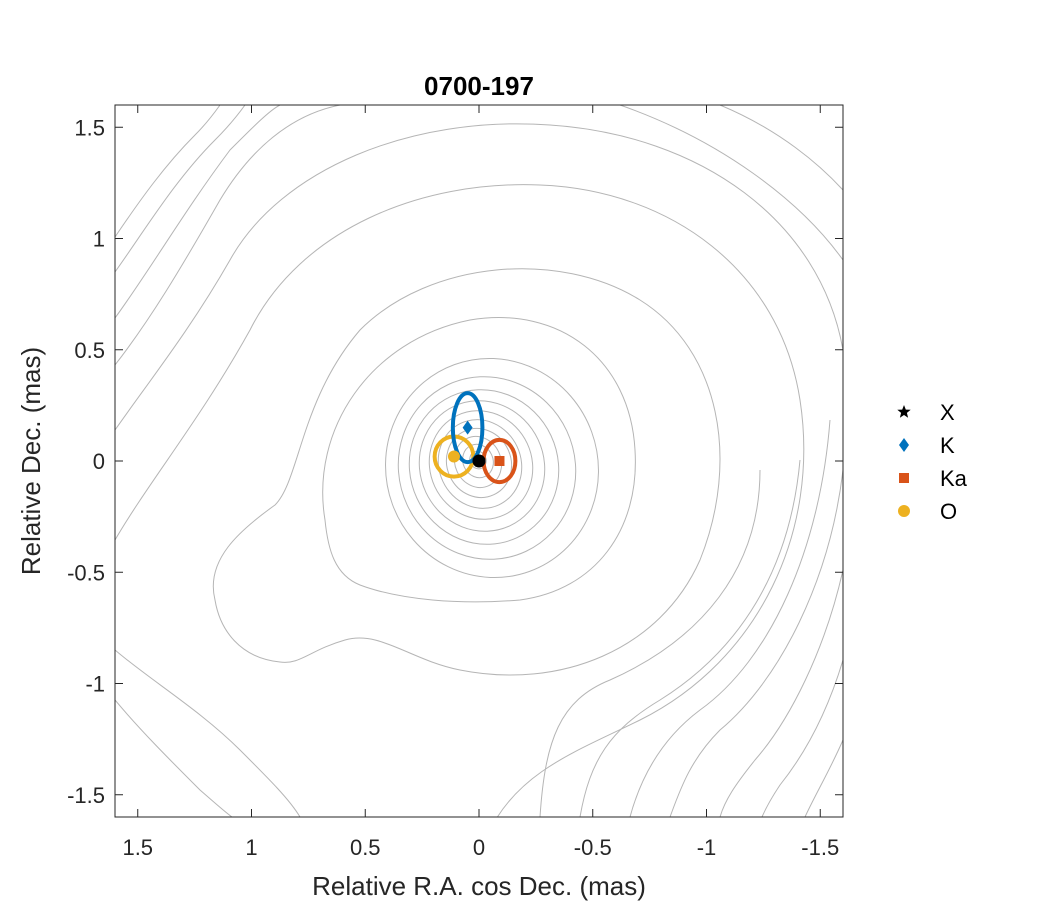 The image size is (1042, 919). What do you see at coordinates (707, 847) in the screenshot?
I see `x-tick-label: -1` at bounding box center [707, 847].